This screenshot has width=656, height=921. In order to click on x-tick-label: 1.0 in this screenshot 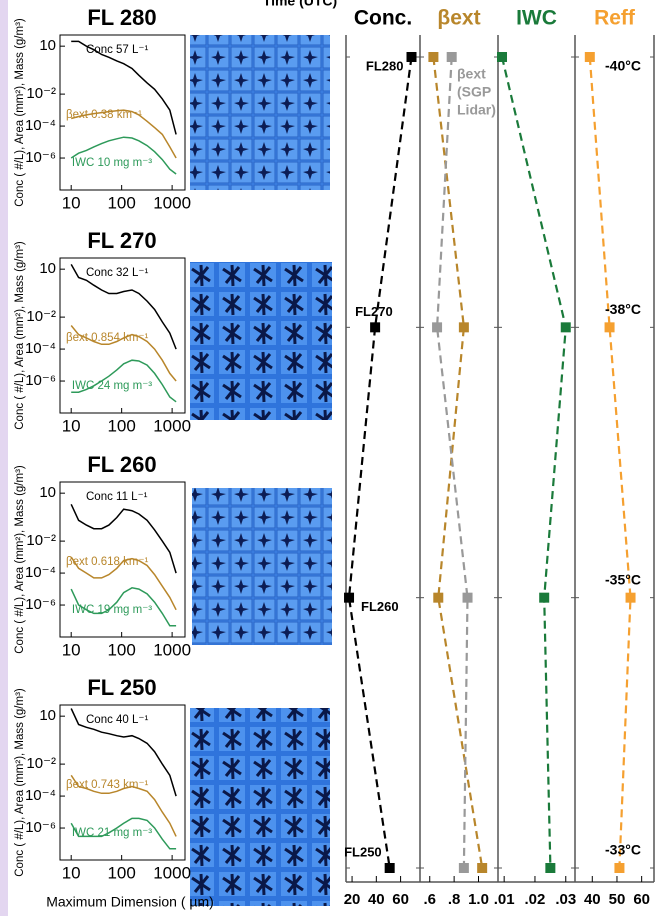, I will do `click(478, 899)`.